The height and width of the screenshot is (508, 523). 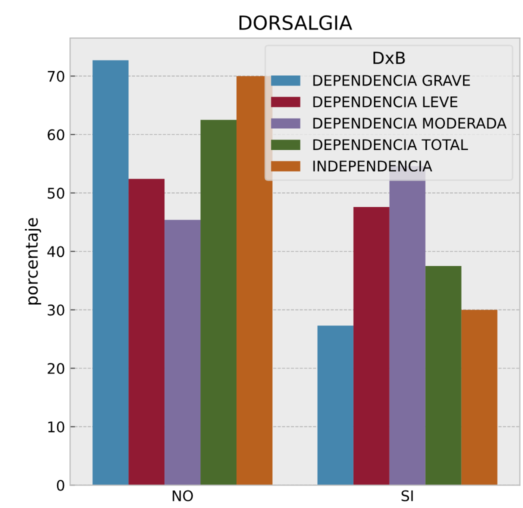 I want to click on y-tick-label: 50, so click(x=56, y=193).